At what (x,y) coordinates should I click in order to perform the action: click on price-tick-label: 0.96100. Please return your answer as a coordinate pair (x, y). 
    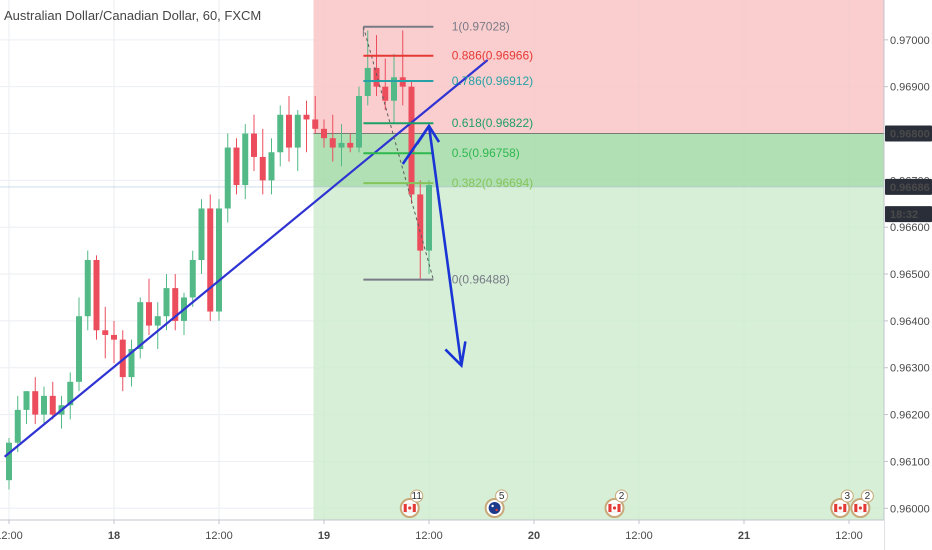
    Looking at the image, I should click on (910, 462).